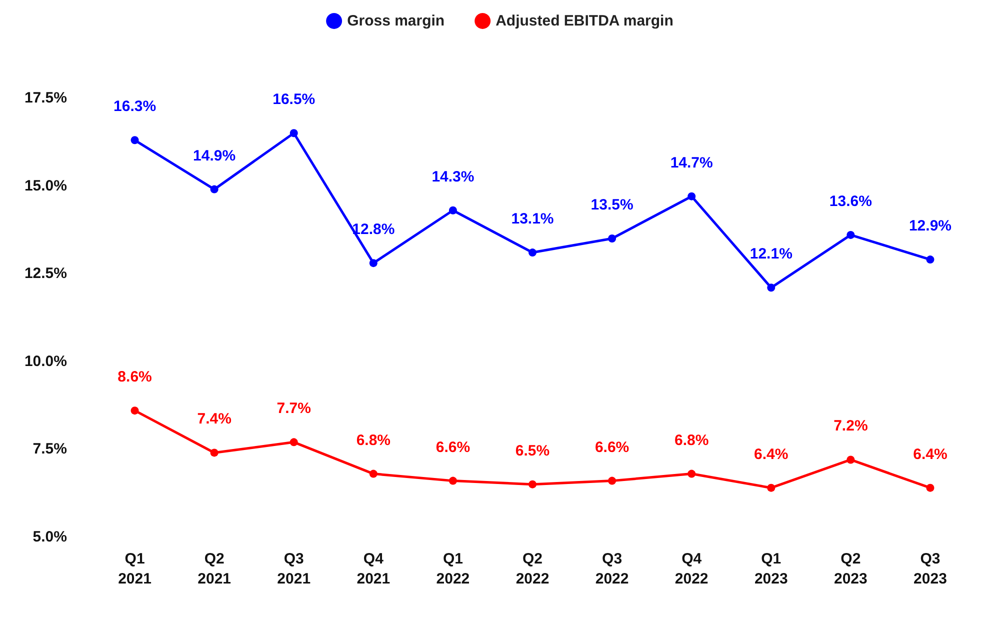 This screenshot has width=1000, height=618. I want to click on y-tick-label: 17.5%, so click(45, 98).